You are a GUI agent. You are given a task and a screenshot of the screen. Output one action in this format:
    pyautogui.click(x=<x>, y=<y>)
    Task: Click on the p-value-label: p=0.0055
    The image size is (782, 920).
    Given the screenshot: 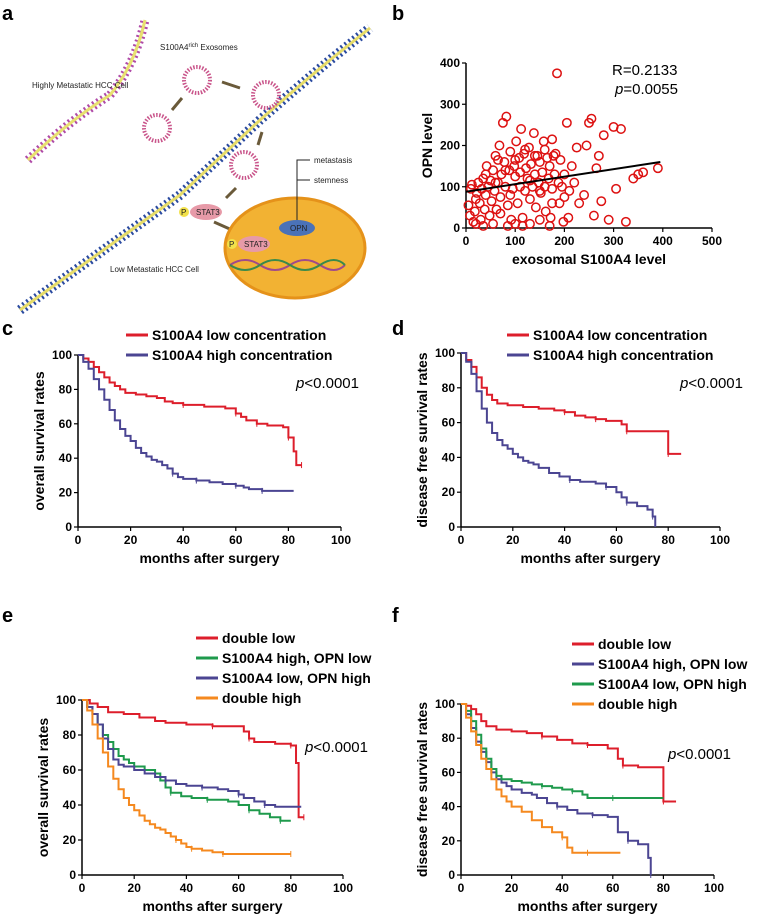 What is the action you would take?
    pyautogui.click(x=646, y=89)
    